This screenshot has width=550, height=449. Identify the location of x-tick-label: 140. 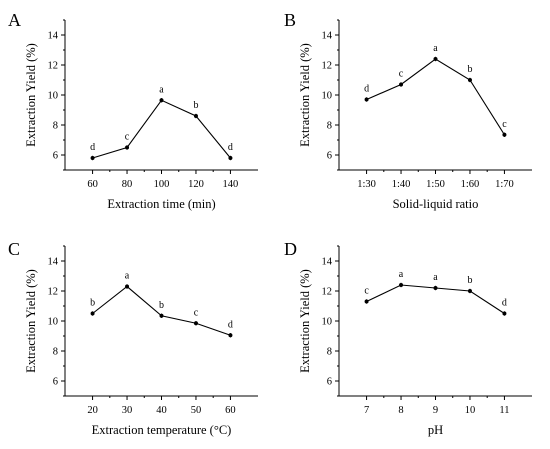
(231, 184).